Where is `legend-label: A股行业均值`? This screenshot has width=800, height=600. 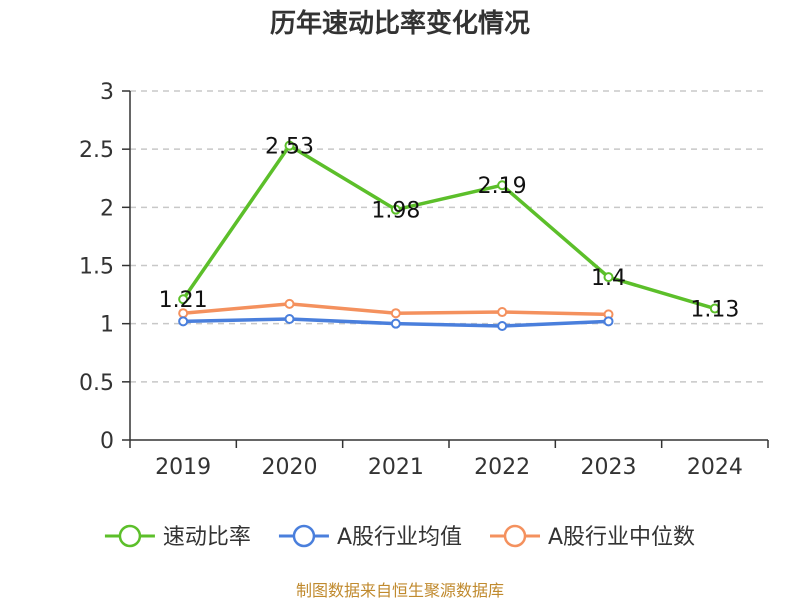
legend-label: A股行业均值 is located at coordinates (399, 537).